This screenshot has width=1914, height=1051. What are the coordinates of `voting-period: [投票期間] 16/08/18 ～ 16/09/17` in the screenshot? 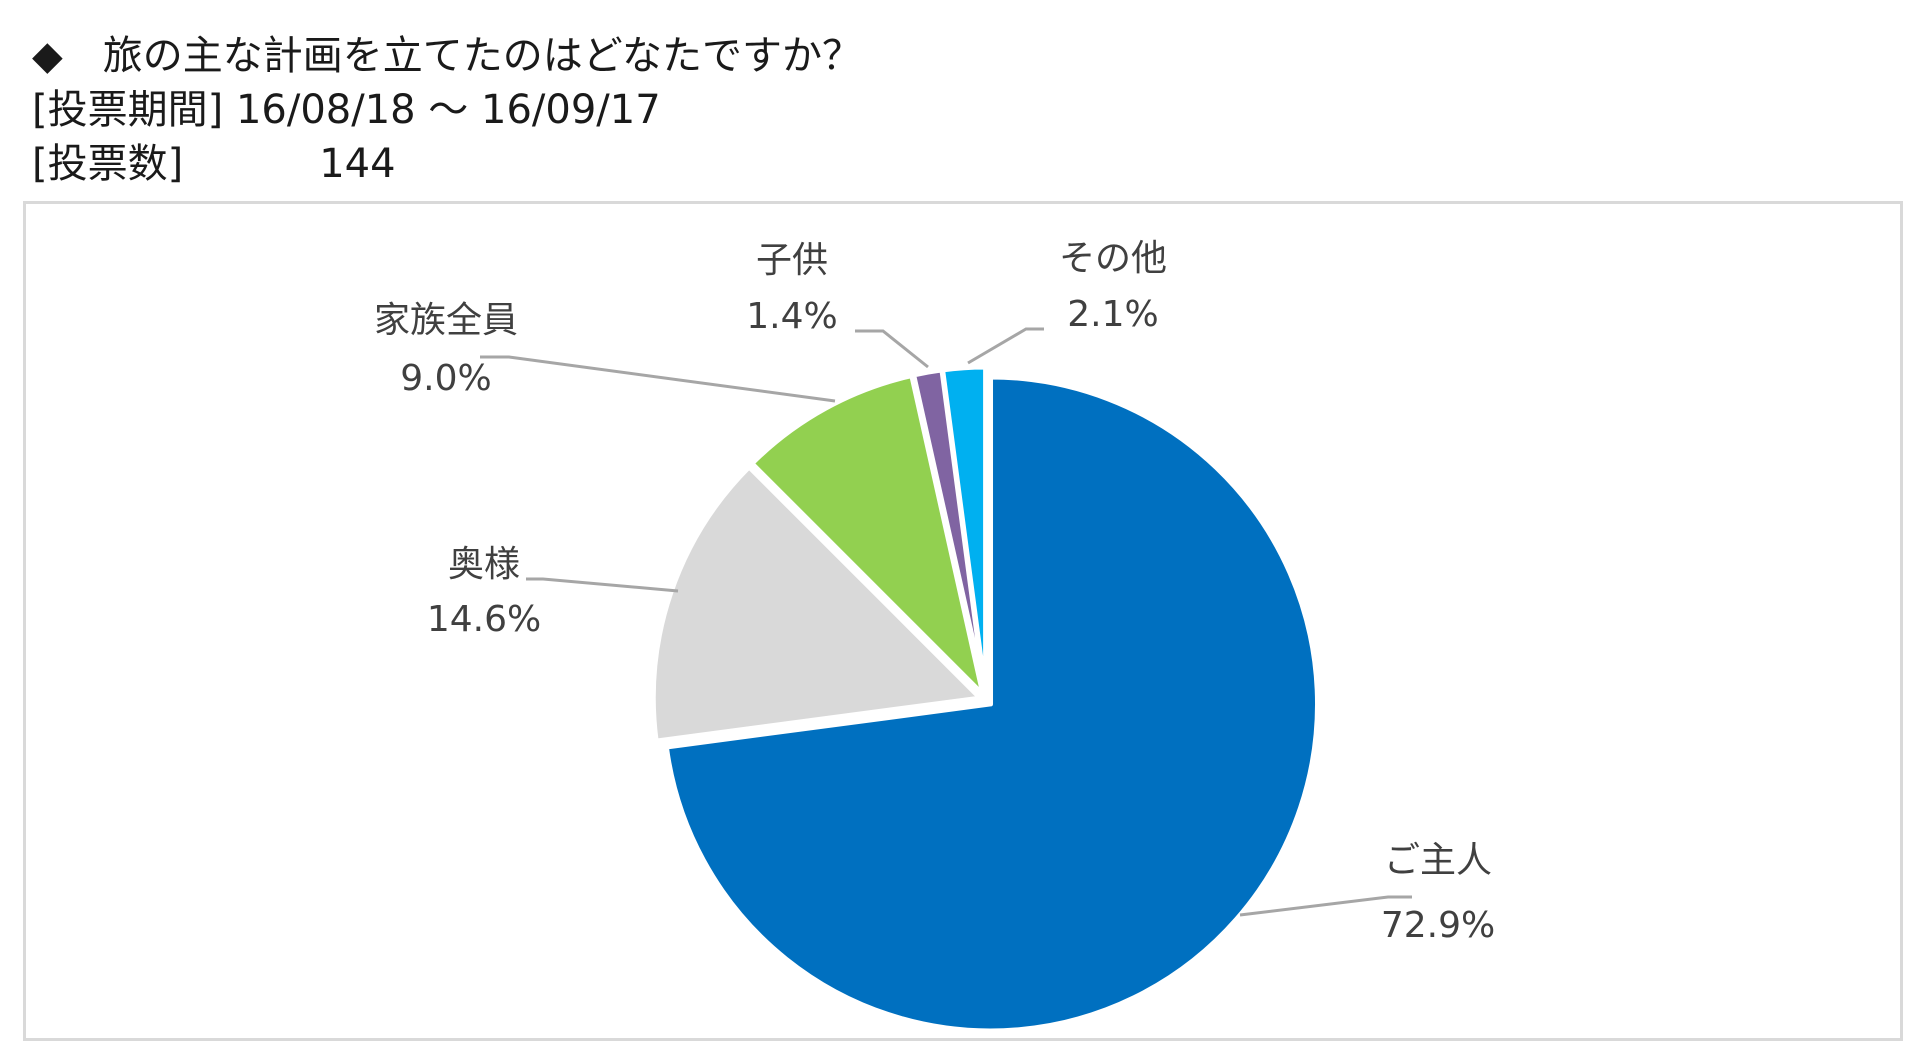 It's located at (346, 110).